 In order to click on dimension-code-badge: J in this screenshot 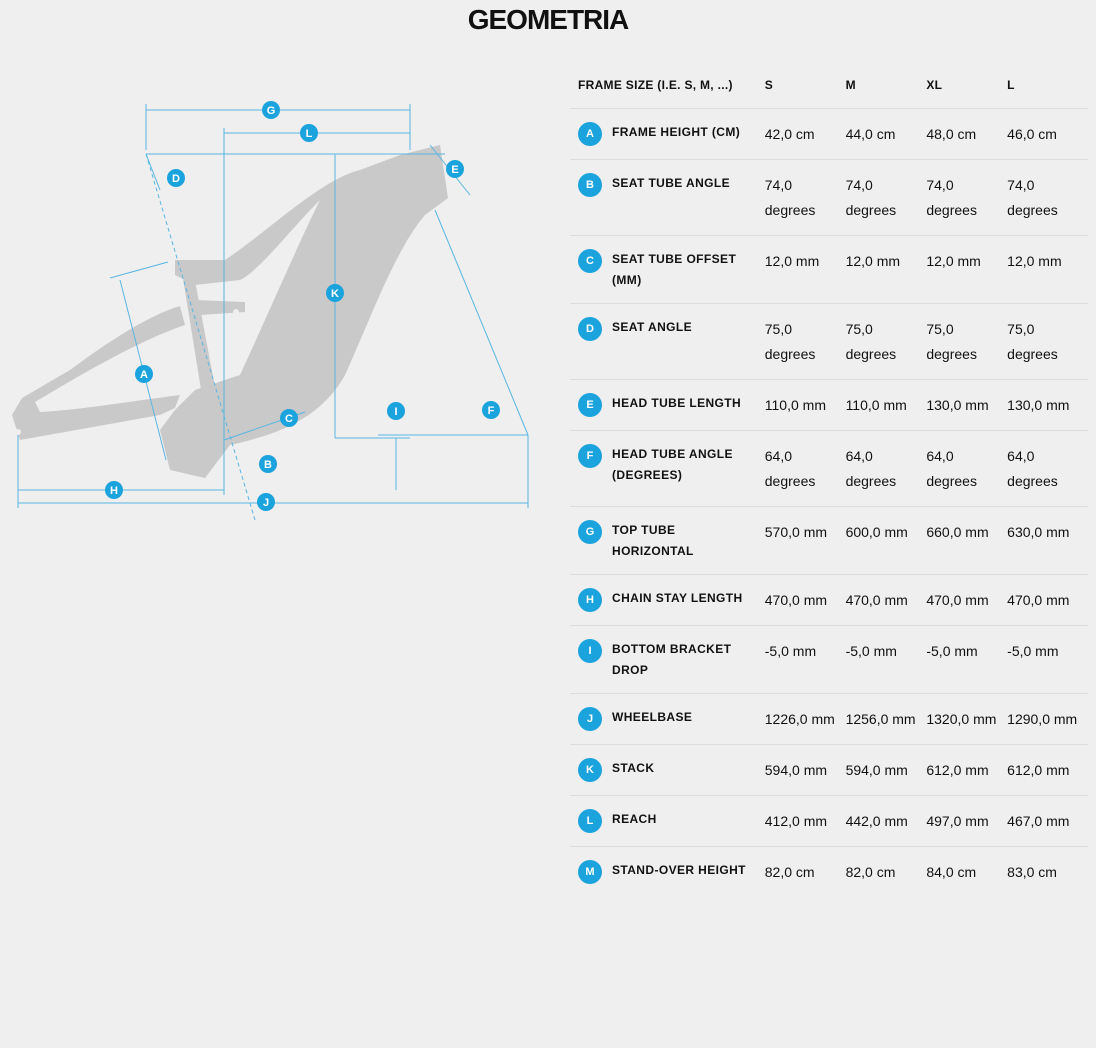, I will do `click(590, 719)`.